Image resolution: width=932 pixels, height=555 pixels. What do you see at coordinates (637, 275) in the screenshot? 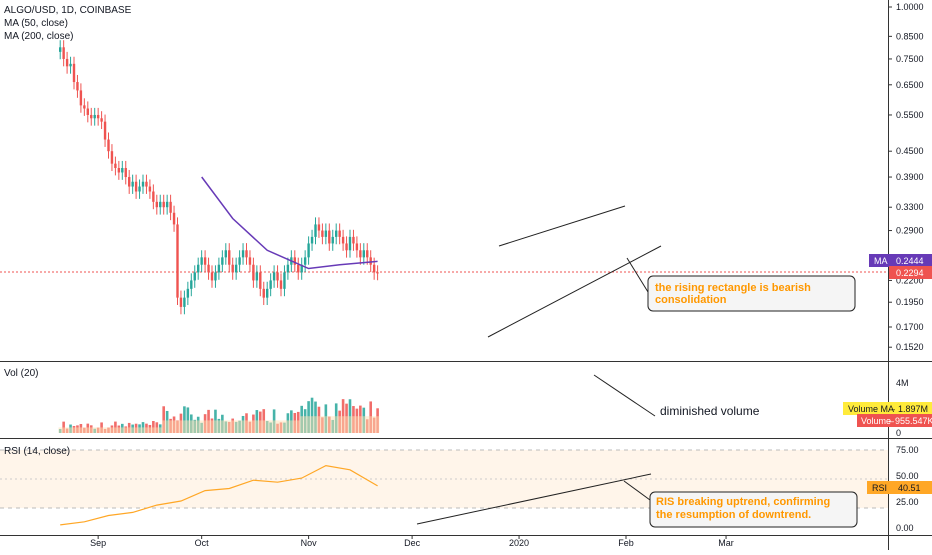
I see `price-callout-pointer` at bounding box center [637, 275].